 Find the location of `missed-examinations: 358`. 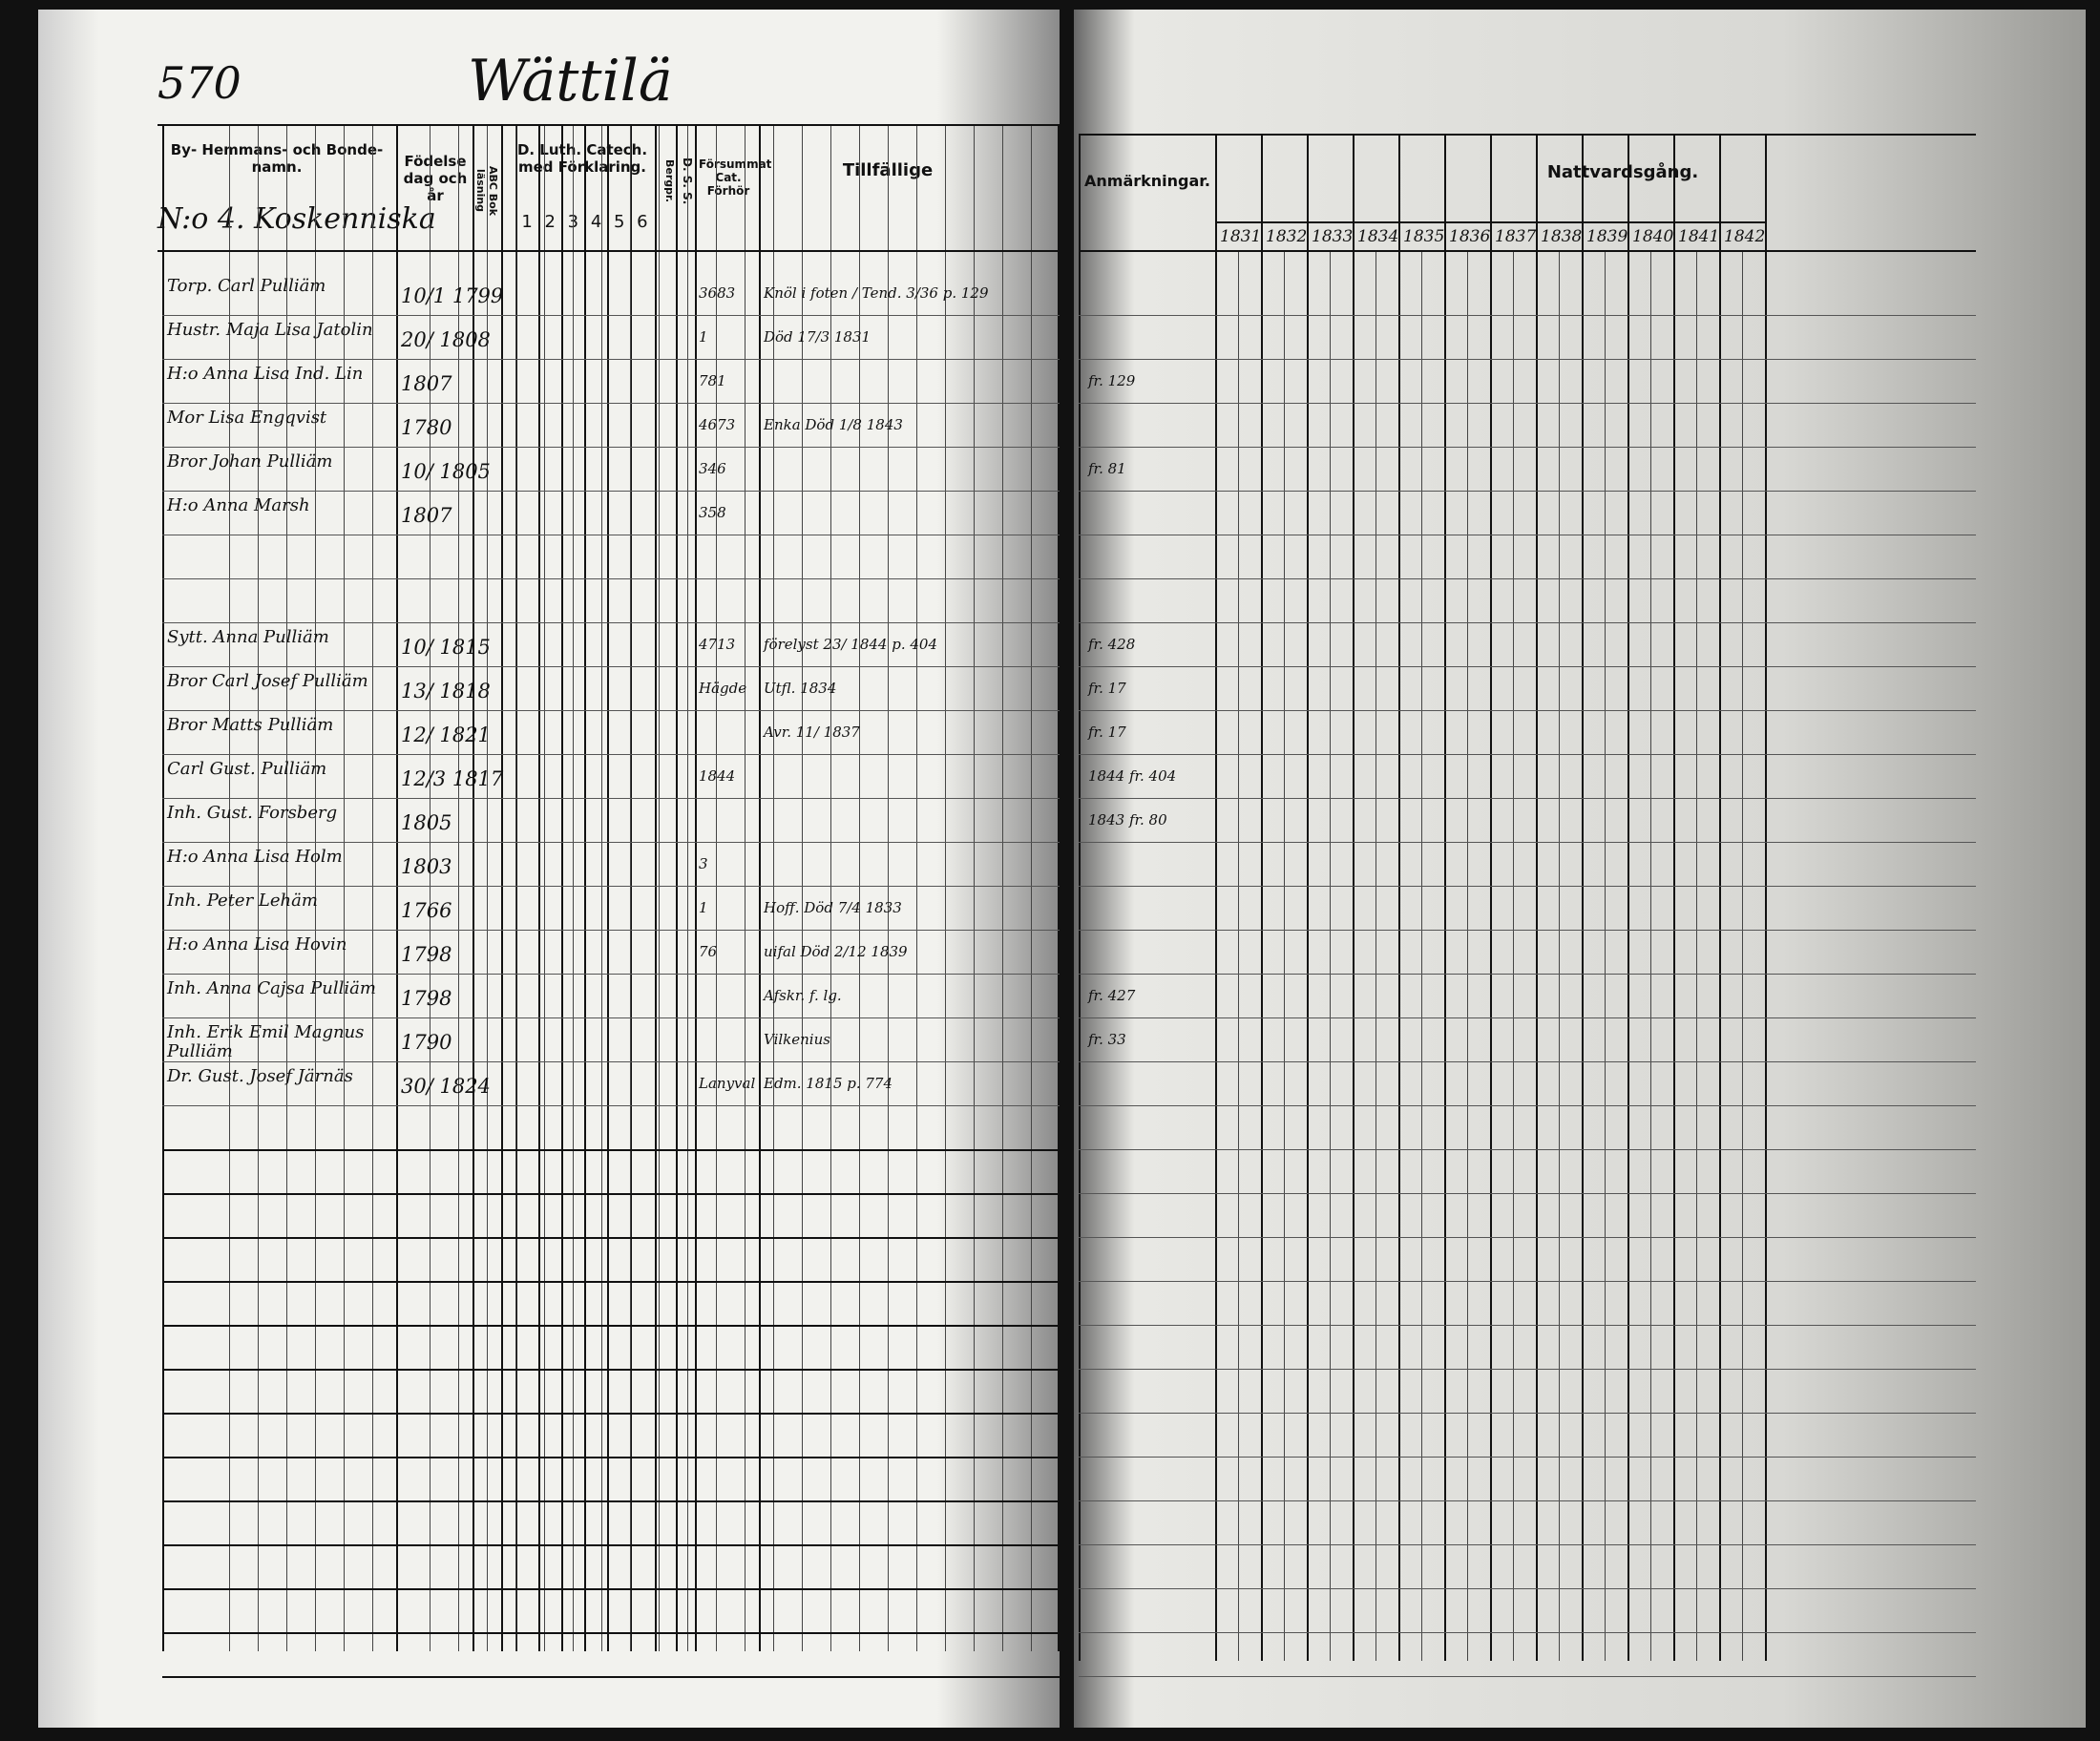

missed-examinations: 358 is located at coordinates (712, 512).